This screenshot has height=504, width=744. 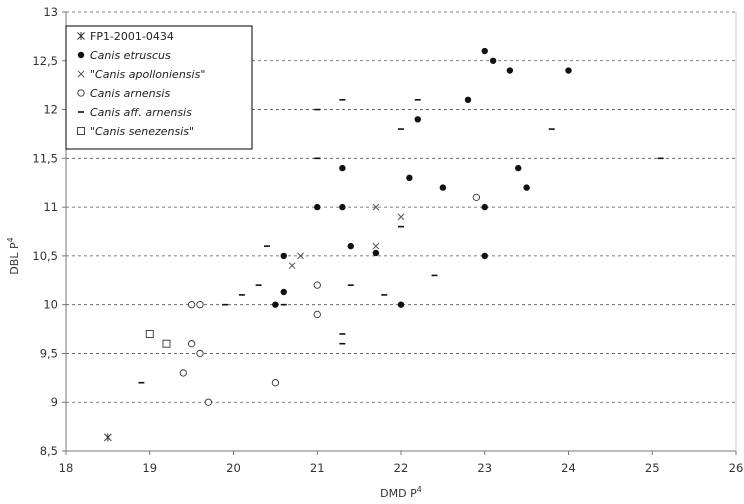 What do you see at coordinates (401, 492) in the screenshot?
I see `x-axis-title: DMD P4` at bounding box center [401, 492].